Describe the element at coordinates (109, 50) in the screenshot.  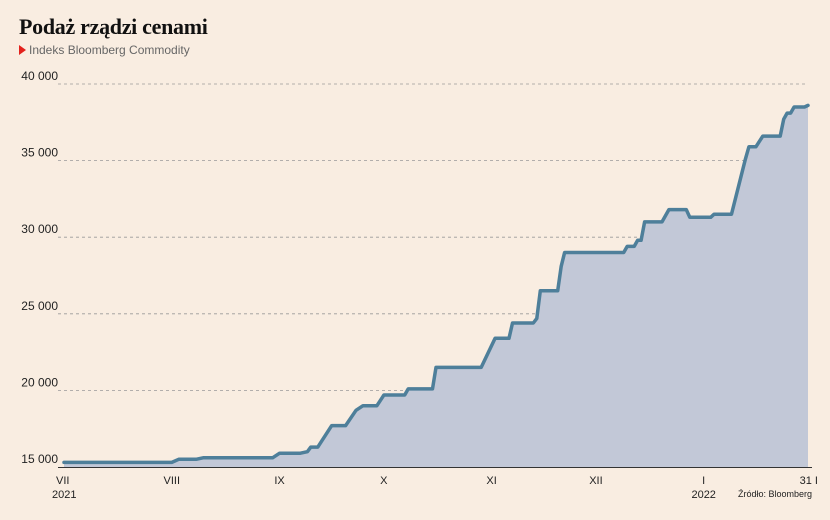
I see `chart-subtitle-text: Indeks Bloomberg Commodity` at that location.